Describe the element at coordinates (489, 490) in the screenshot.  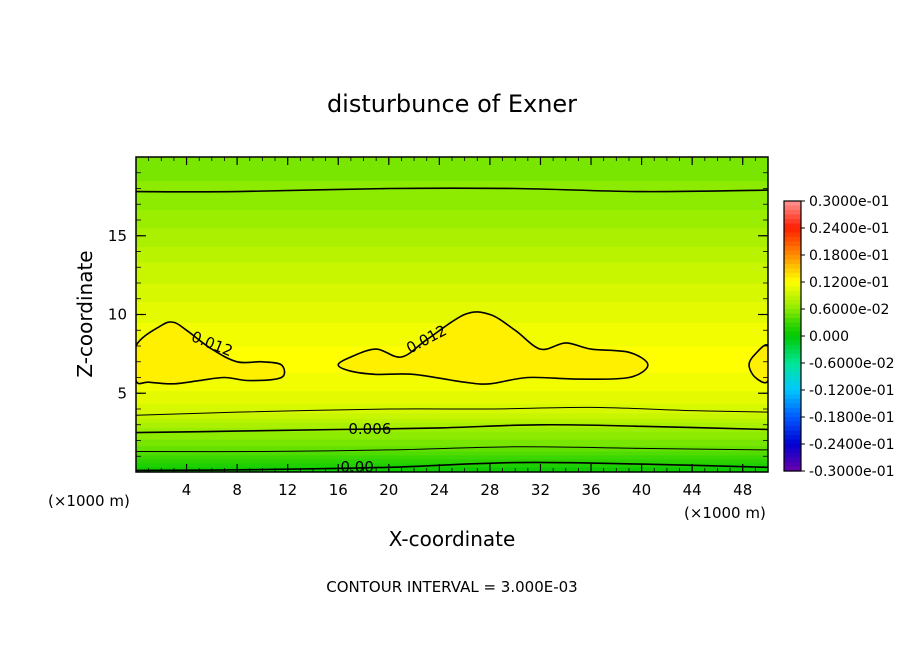
I see `x-tick-label: 28` at that location.